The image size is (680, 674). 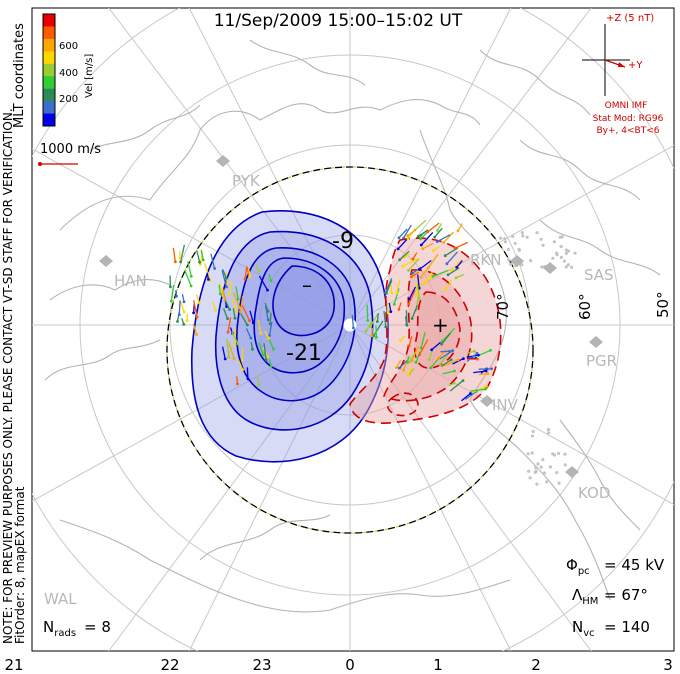 I want to click on pos-small-loop, so click(x=402, y=404).